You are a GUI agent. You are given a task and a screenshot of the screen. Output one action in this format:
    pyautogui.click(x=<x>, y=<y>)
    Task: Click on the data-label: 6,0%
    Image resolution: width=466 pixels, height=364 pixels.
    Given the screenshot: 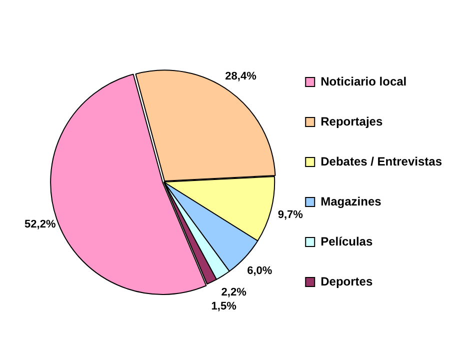 What is the action you would take?
    pyautogui.click(x=259, y=271)
    